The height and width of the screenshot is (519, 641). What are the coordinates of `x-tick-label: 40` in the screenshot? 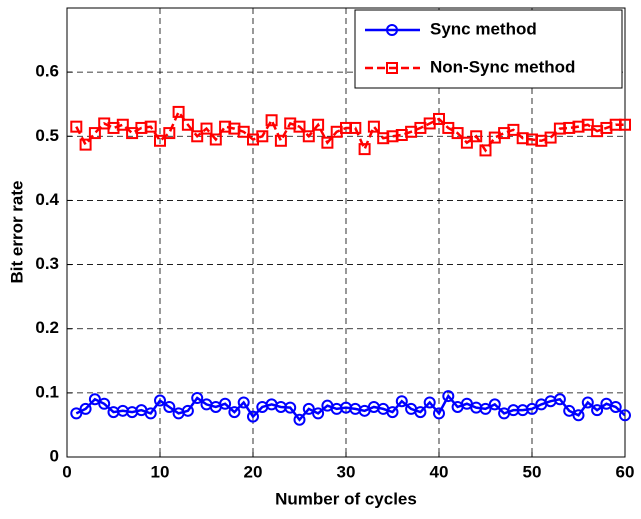 It's located at (439, 471).